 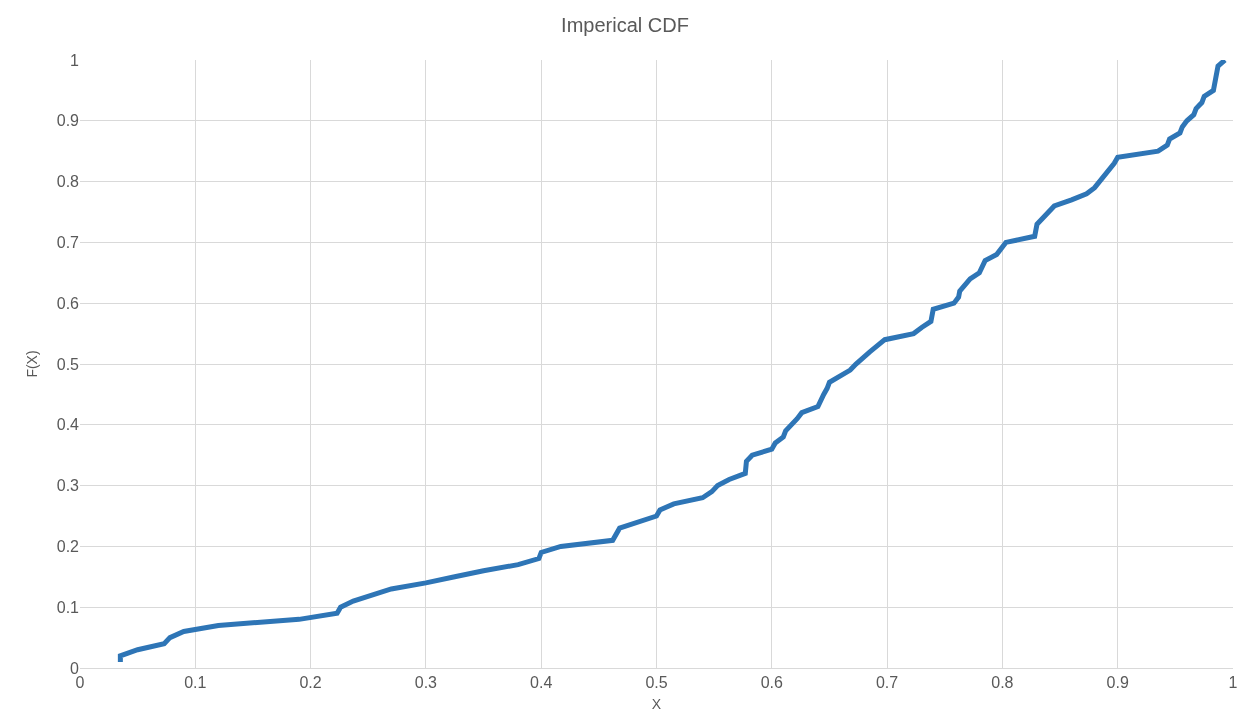 What do you see at coordinates (68, 546) in the screenshot?
I see `y-tick-label: 0.2` at bounding box center [68, 546].